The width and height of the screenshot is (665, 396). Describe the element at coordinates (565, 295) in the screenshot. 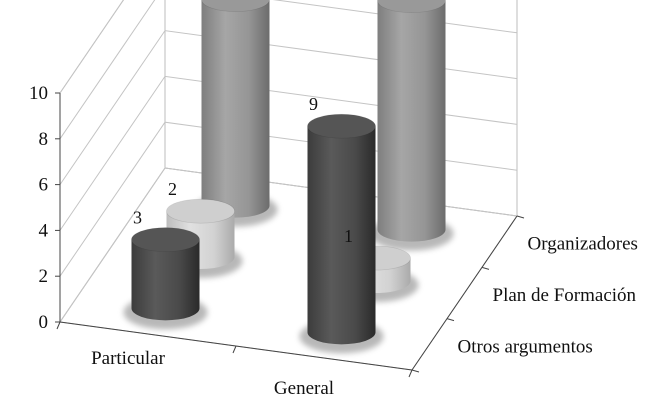

I see `series-label: Plan de Formación` at that location.